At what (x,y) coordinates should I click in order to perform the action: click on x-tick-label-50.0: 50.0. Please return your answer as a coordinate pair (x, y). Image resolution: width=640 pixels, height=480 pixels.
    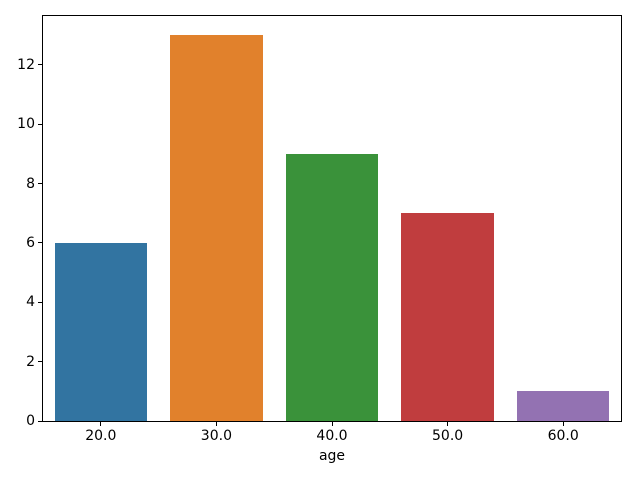
    Looking at the image, I should click on (448, 436).